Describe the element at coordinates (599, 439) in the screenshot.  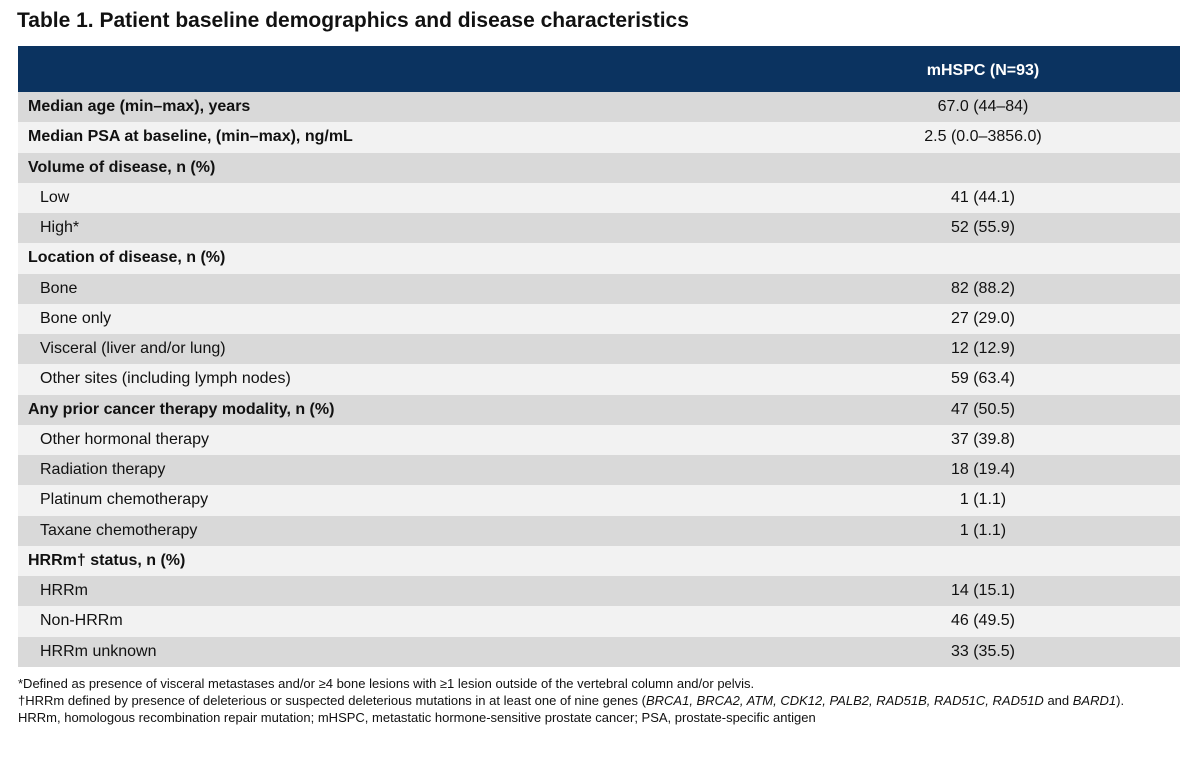
I see `table-row: Other hormonal therapy 37 (39.8)` at that location.